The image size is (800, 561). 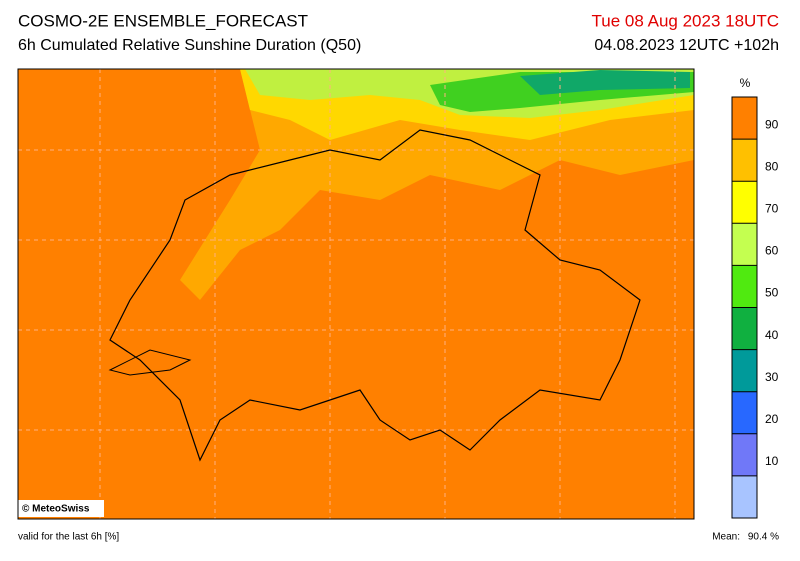 I want to click on valid-time: Tue 08 Aug 2023 18UTC, so click(x=685, y=20).